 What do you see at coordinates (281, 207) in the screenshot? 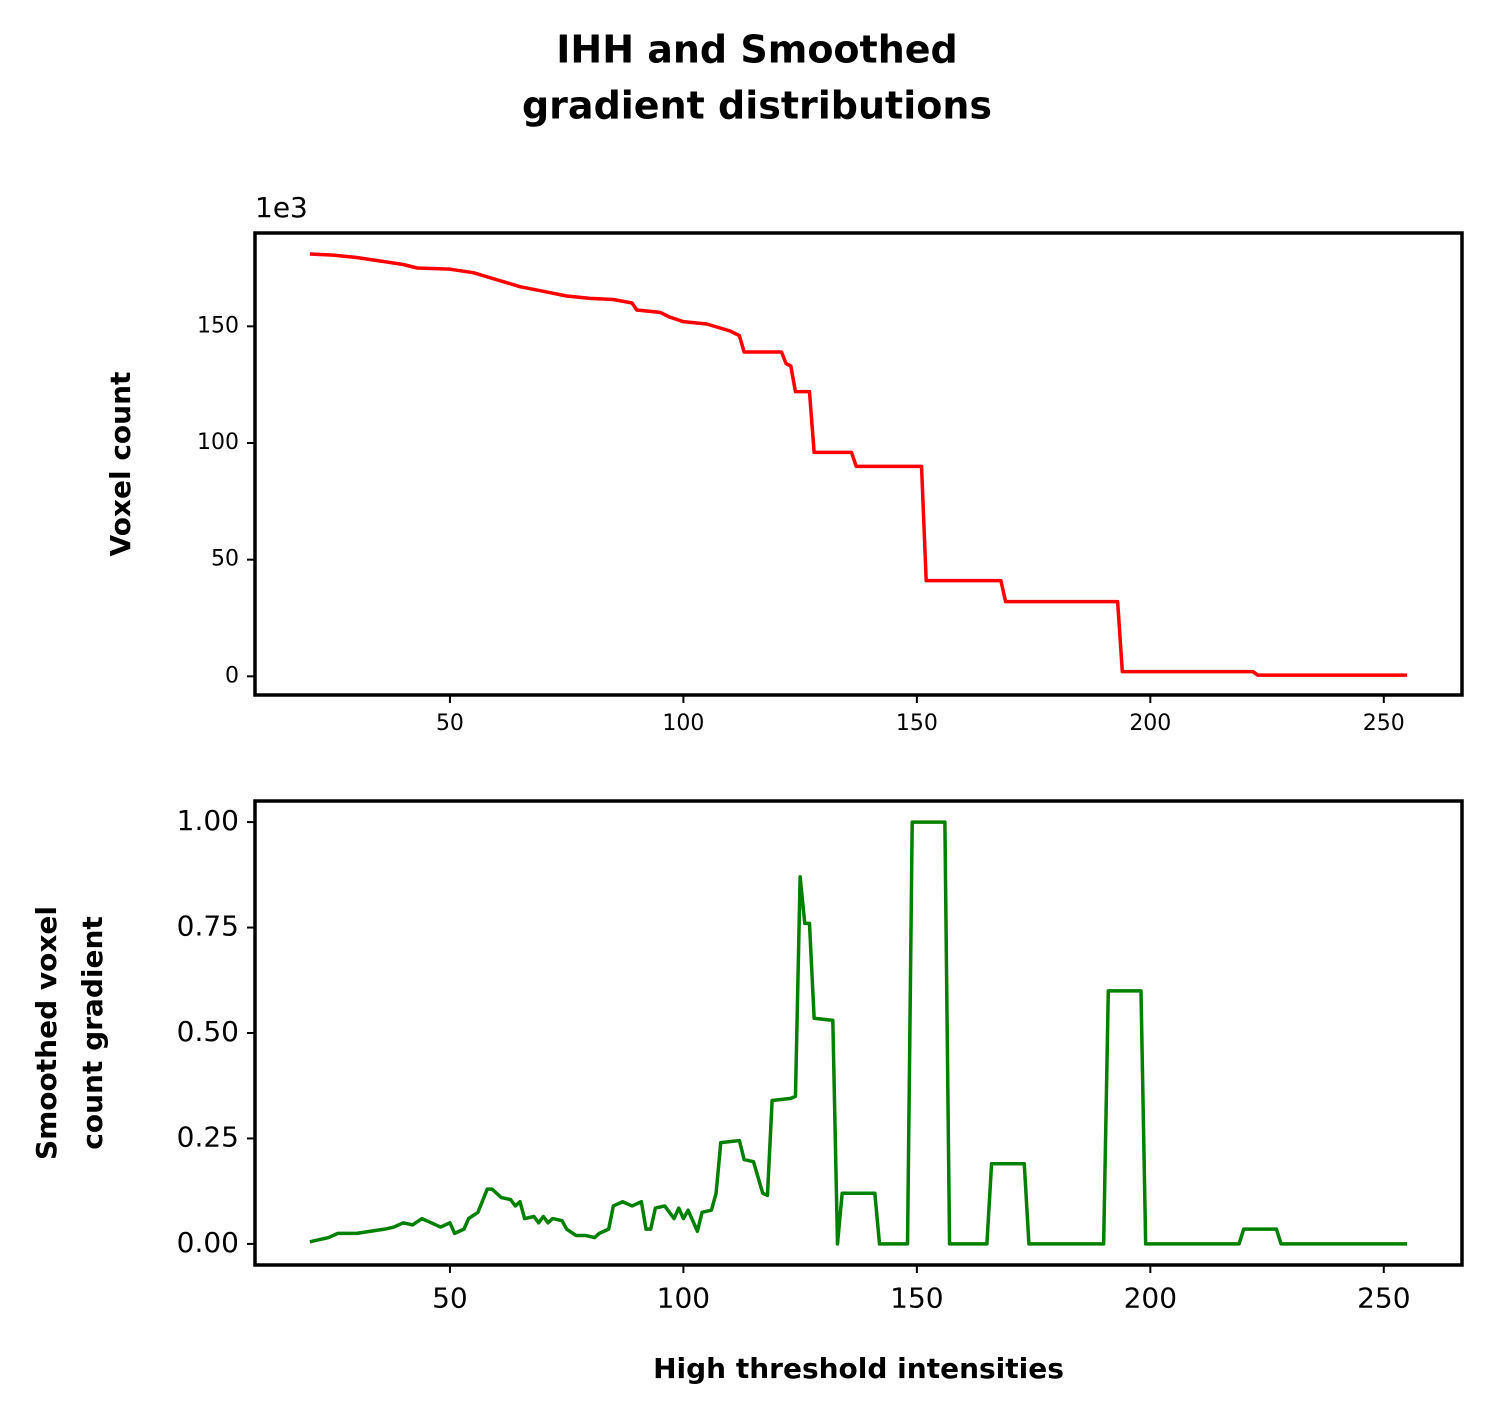
I see `y-offset-label: 1e3` at bounding box center [281, 207].